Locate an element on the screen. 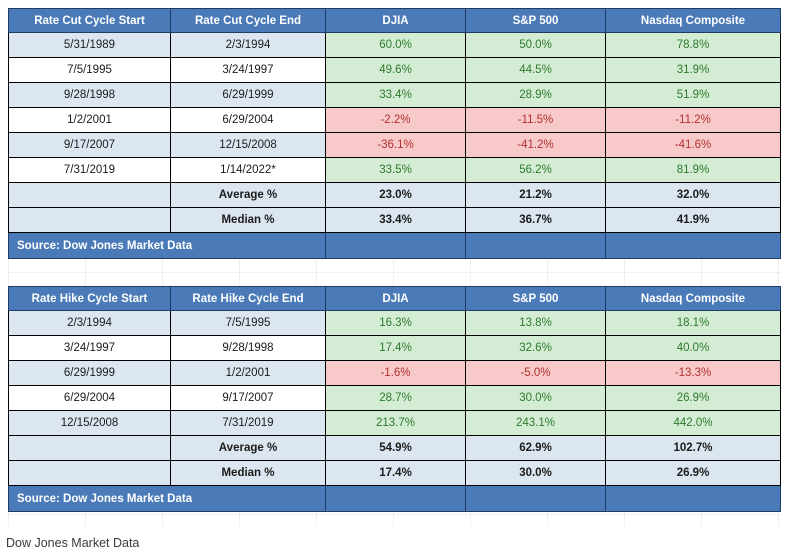 The width and height of the screenshot is (789, 560). djia-return-cell: 60.0% is located at coordinates (395, 45).